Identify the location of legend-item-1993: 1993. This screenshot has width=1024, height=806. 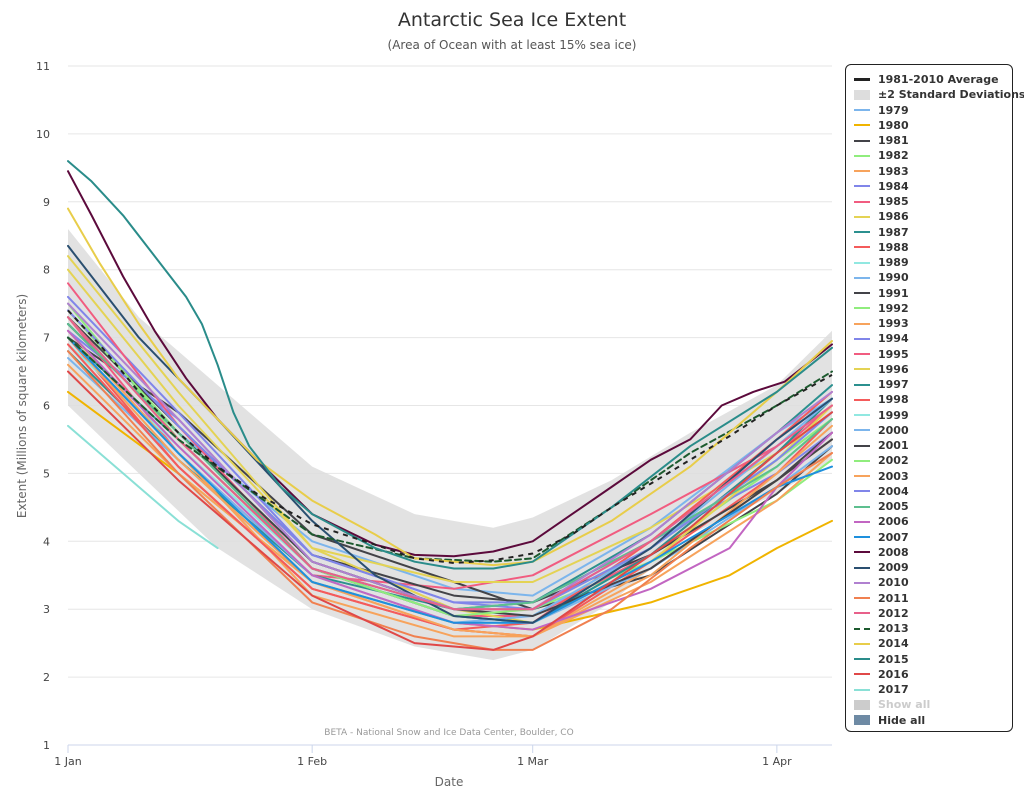
(933, 323).